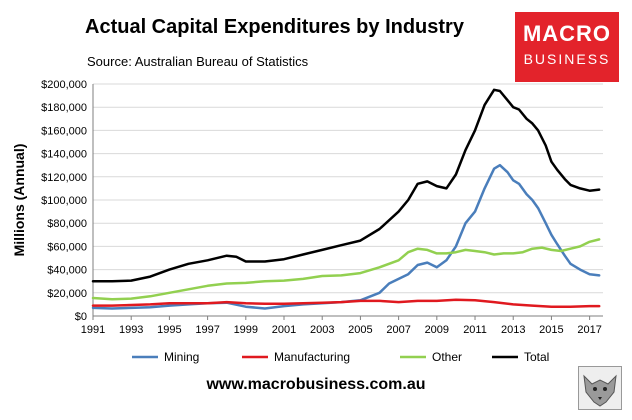 Image resolution: width=632 pixels, height=420 pixels. Describe the element at coordinates (64, 155) in the screenshot. I see `y-tick-label: $140,000` at that location.